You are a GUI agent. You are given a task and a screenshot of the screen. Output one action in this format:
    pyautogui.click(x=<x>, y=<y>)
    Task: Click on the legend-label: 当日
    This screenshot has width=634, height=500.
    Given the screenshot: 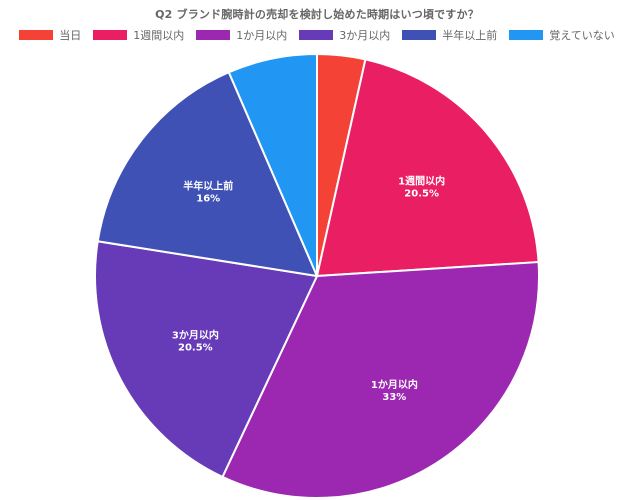 What is the action you would take?
    pyautogui.click(x=70, y=35)
    